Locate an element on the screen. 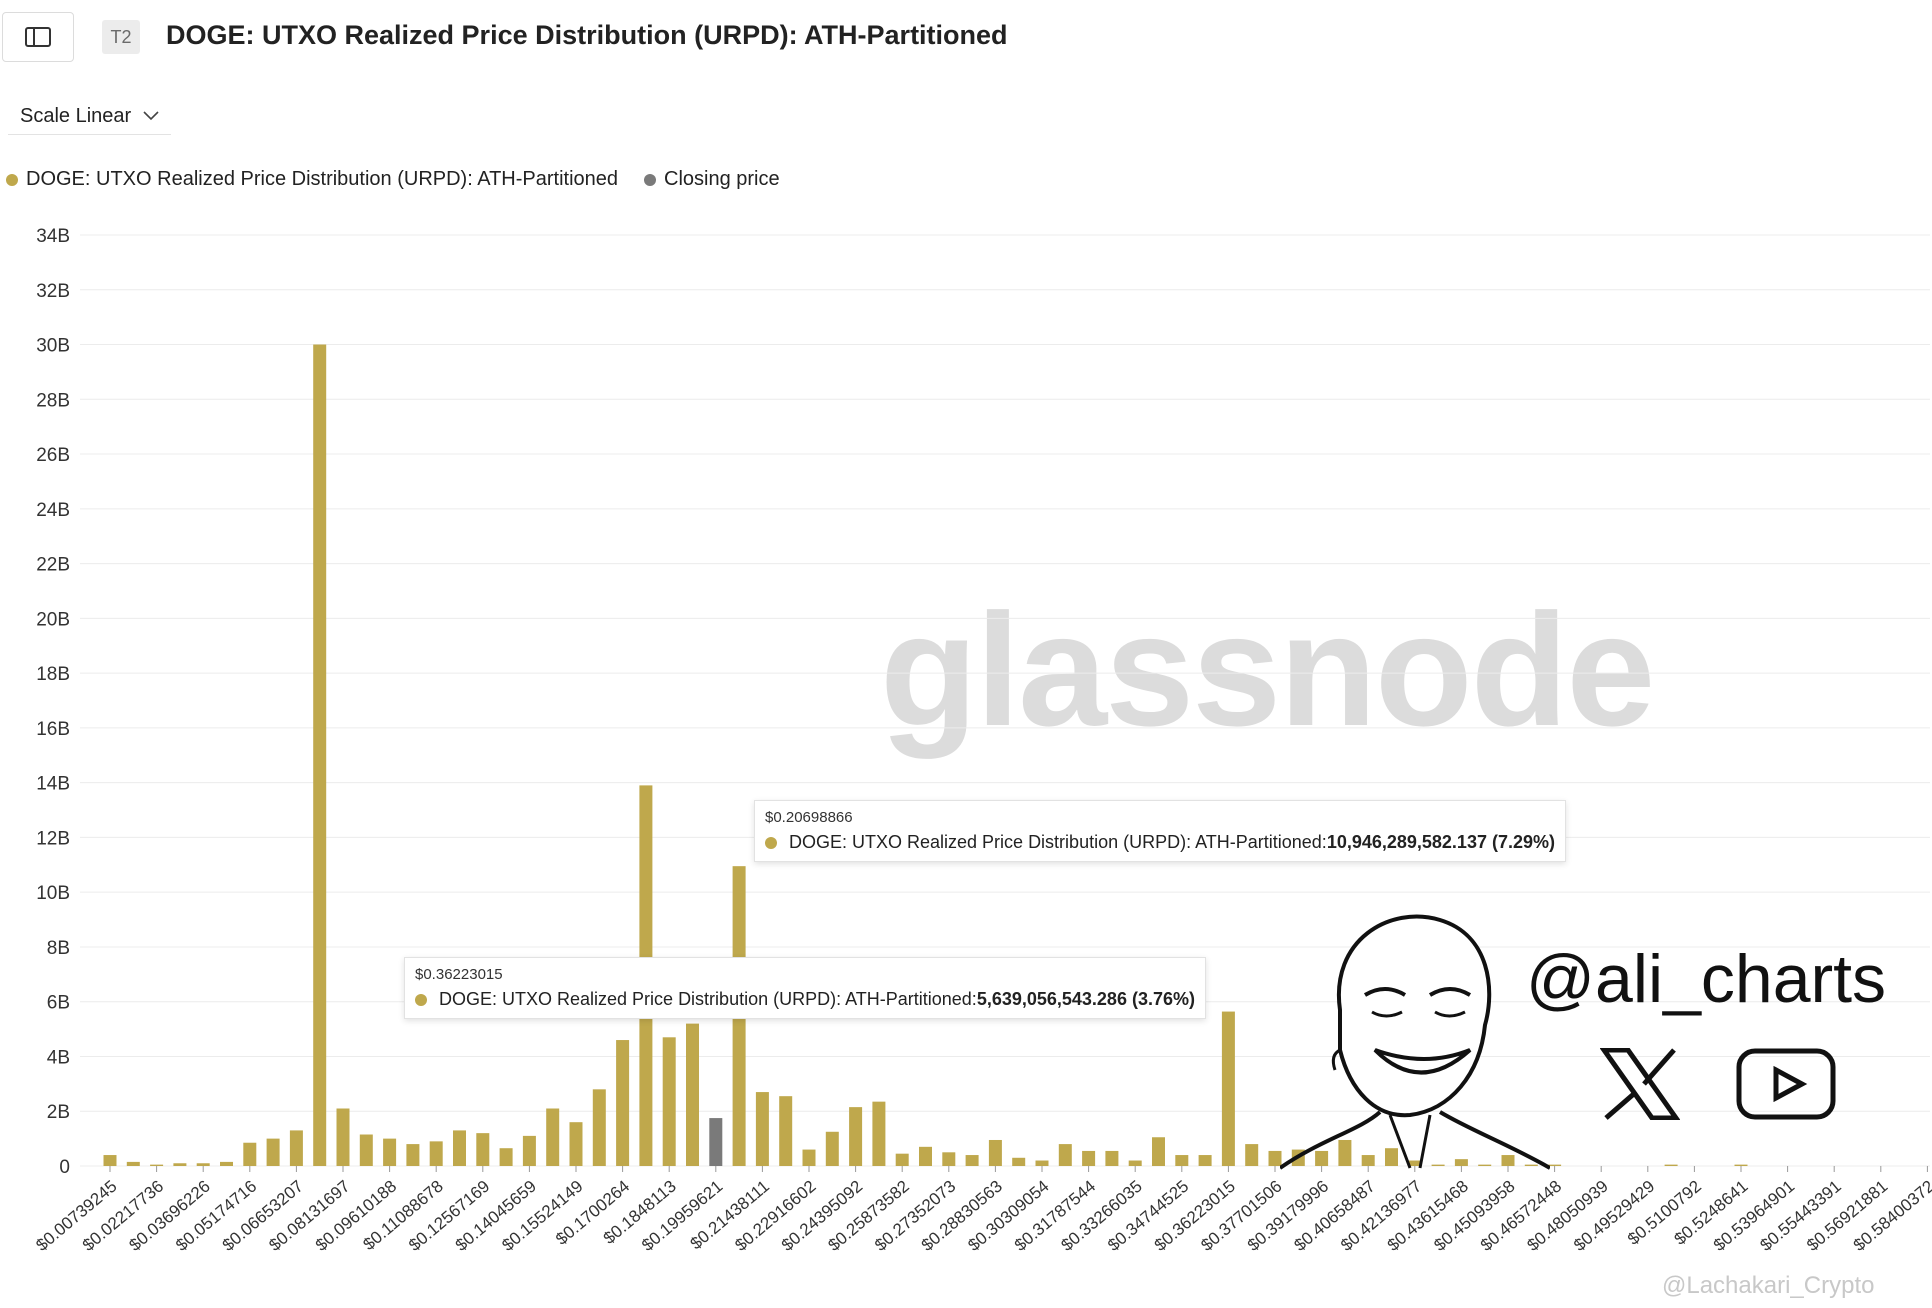 The height and width of the screenshot is (1308, 1932). y-tick-label: 28B is located at coordinates (53, 400).